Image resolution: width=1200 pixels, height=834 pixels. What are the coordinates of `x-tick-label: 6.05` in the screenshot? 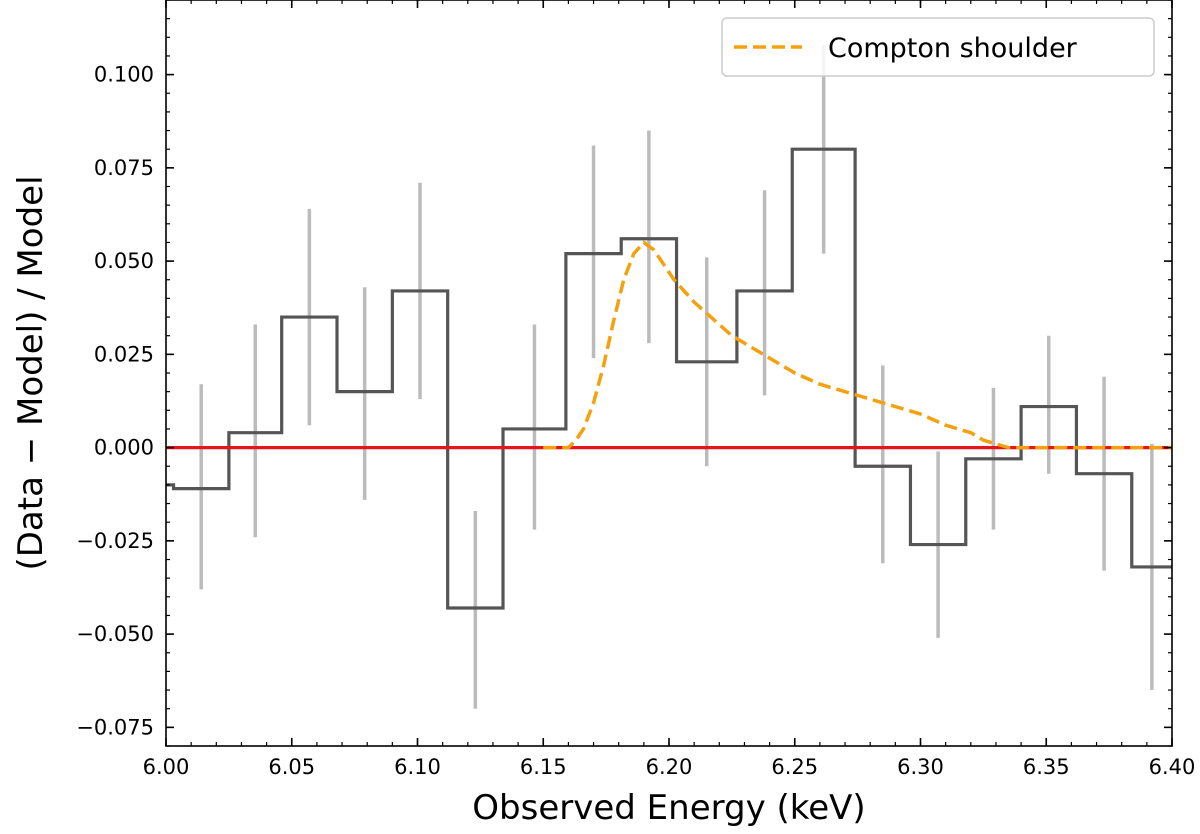 It's located at (291, 767).